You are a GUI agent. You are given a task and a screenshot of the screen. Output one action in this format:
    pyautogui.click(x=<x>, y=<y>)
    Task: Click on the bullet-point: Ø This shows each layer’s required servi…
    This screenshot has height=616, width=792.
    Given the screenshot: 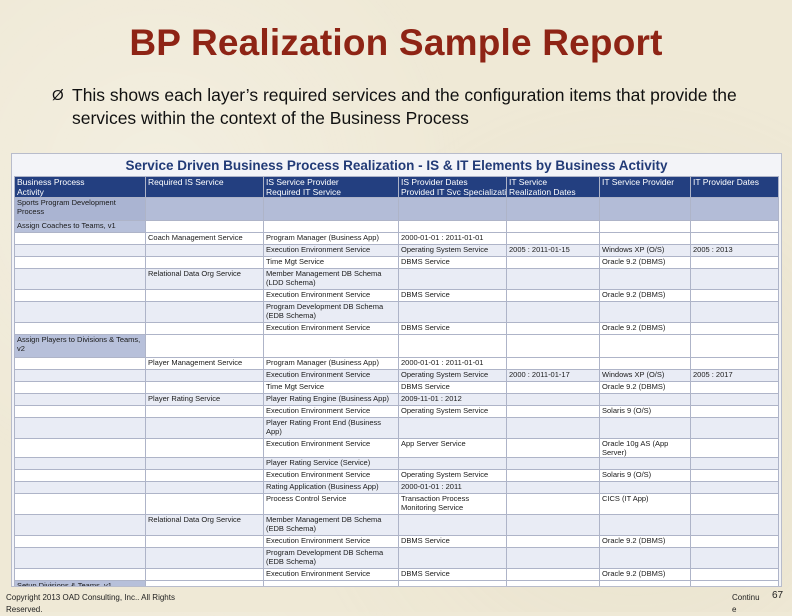 What is the action you would take?
    pyautogui.click(x=412, y=107)
    